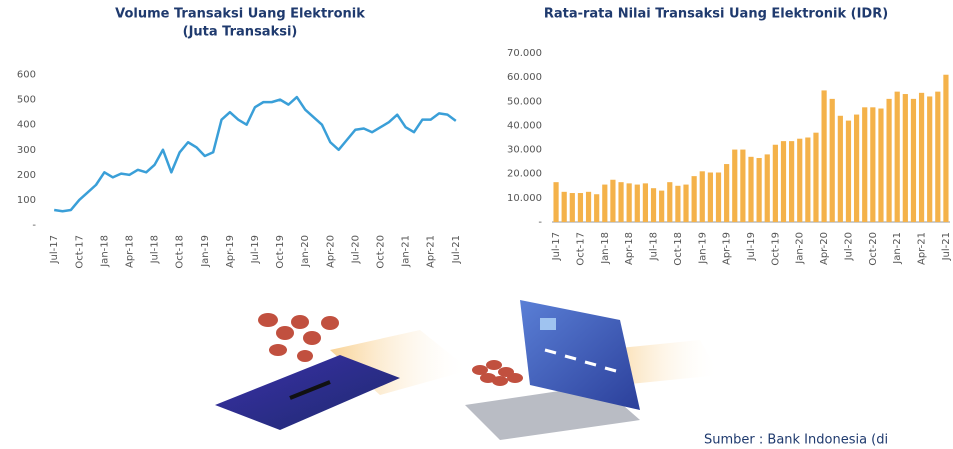 The image size is (953, 449). I want to click on source-note: Sumber : Bank Indonesia (di, so click(796, 440).